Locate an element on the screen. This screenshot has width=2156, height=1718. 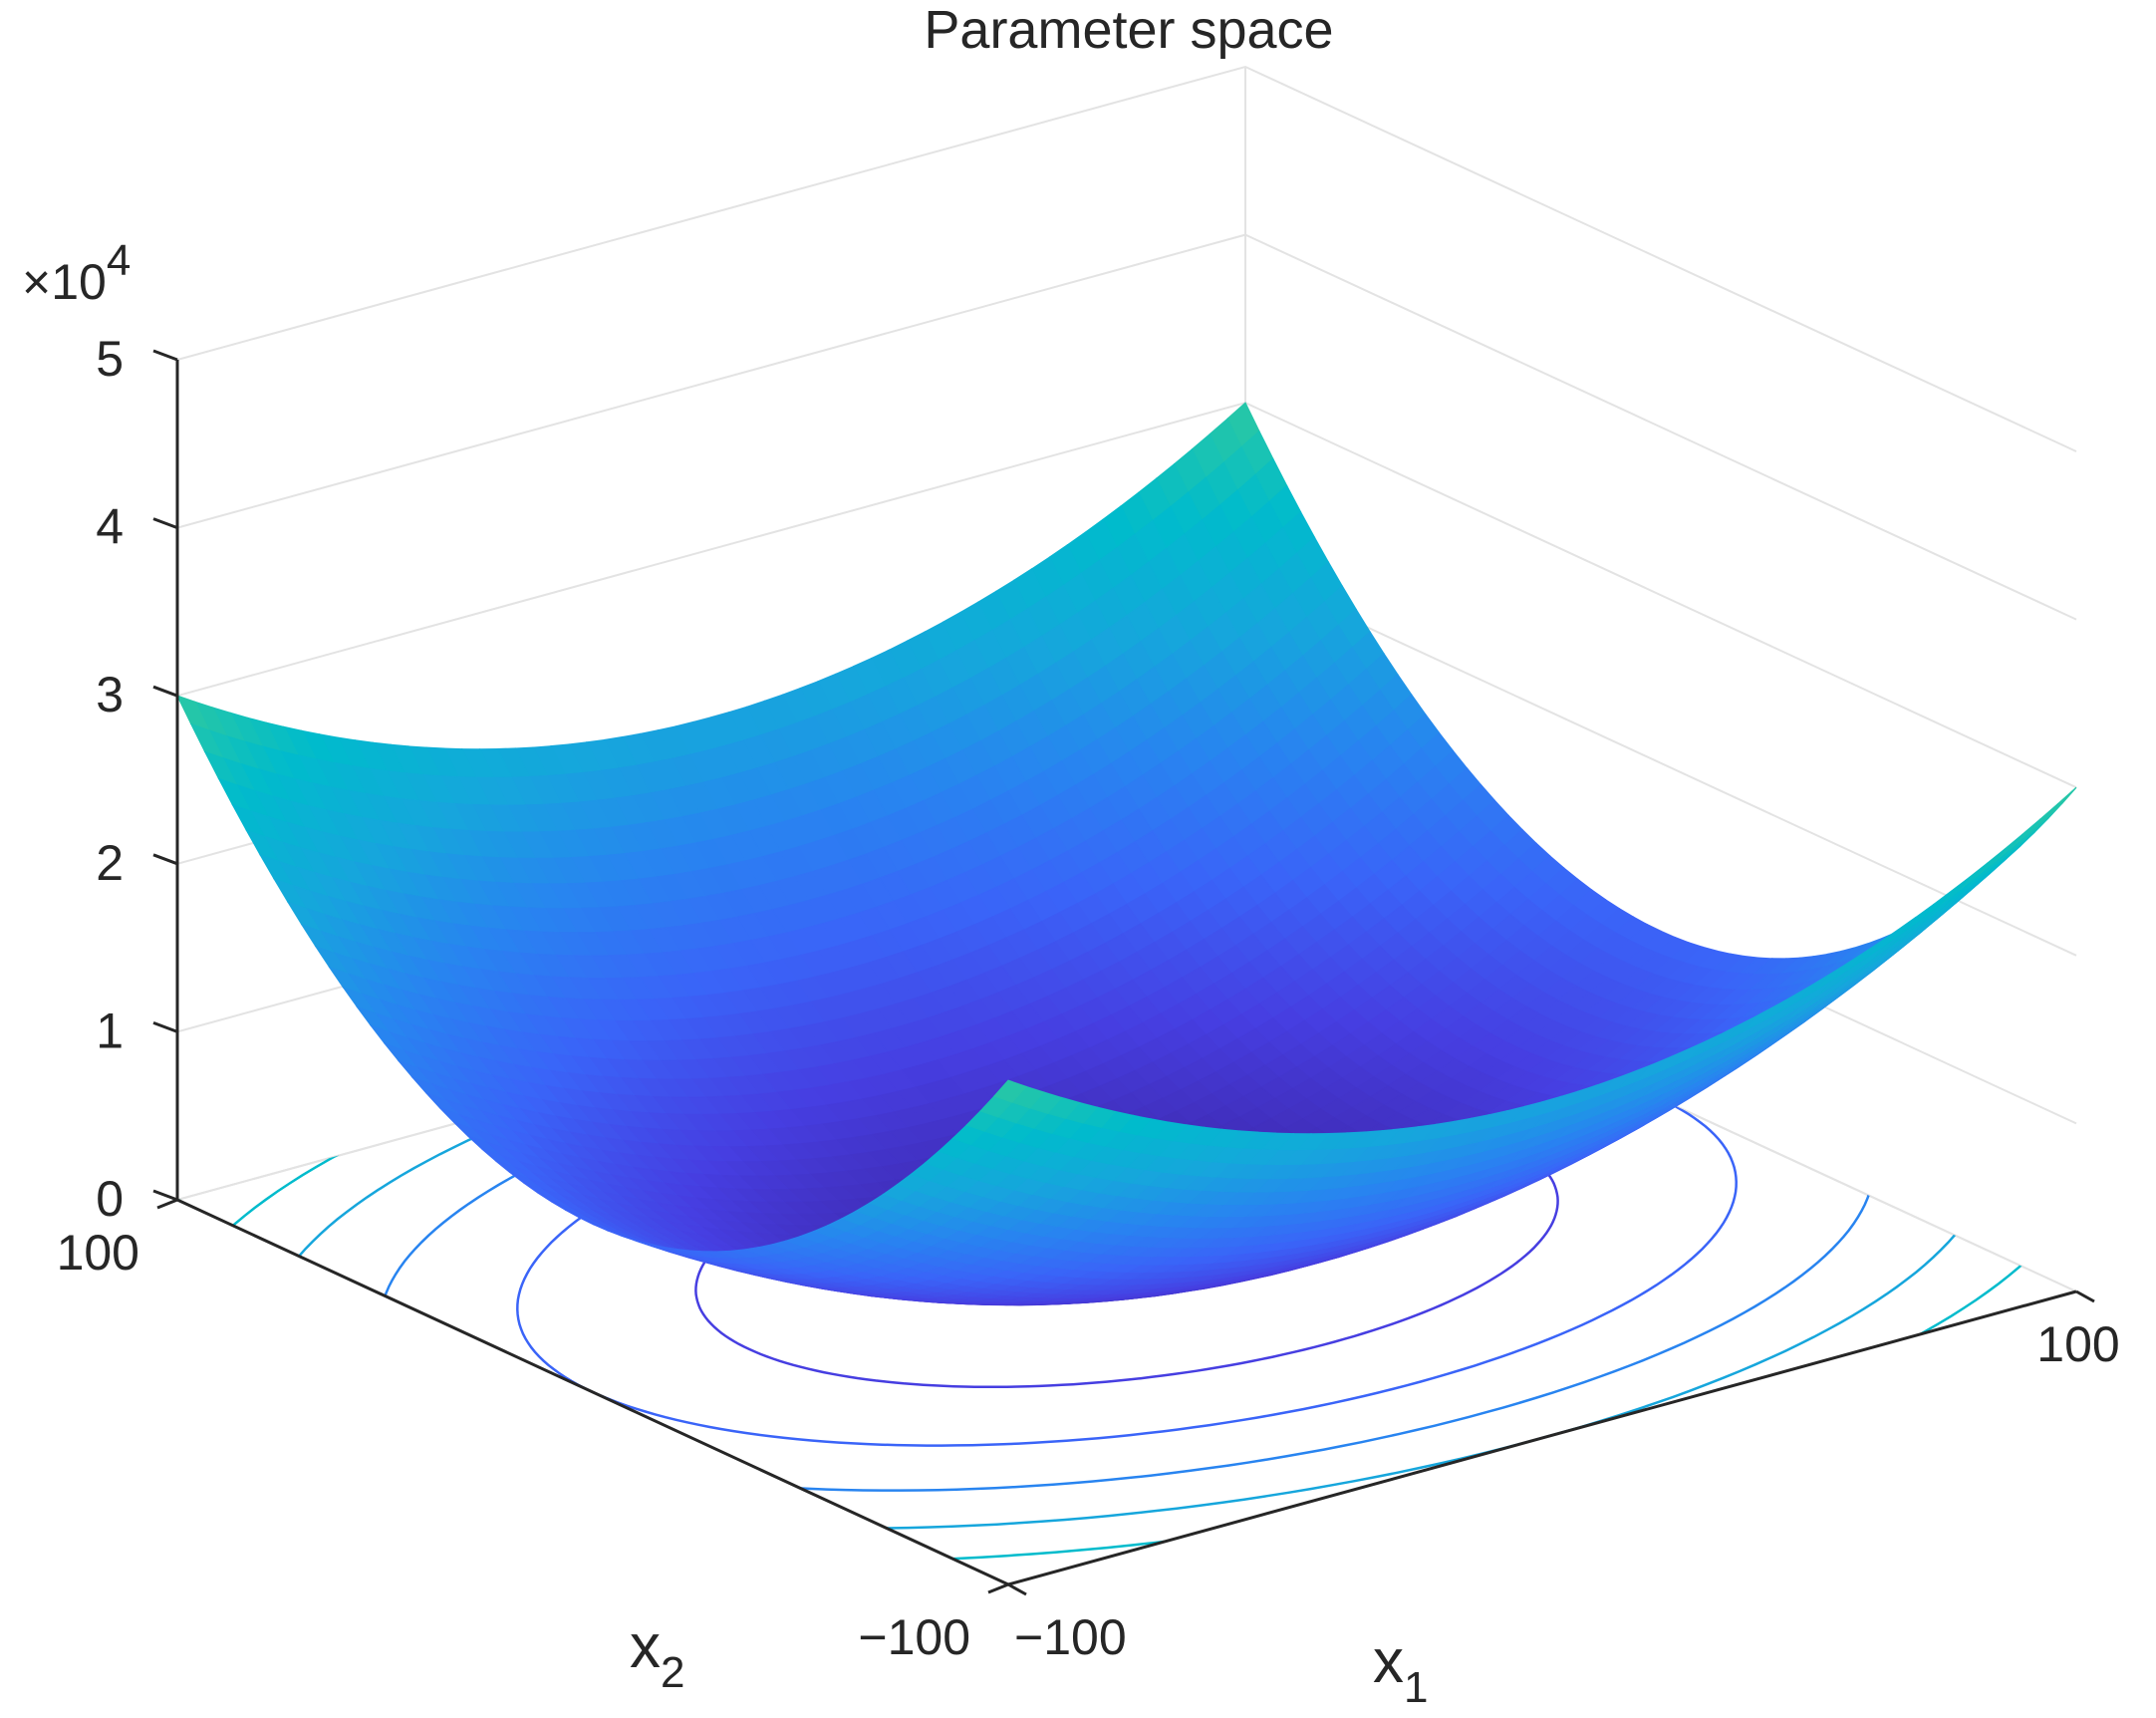
x1-tick-label: −100 is located at coordinates (1070, 1637).